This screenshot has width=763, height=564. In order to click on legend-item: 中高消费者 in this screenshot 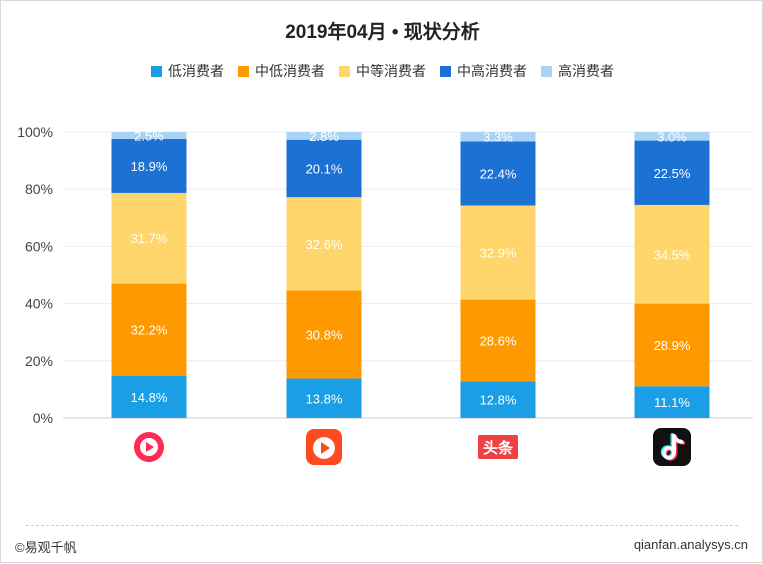, I will do `click(483, 71)`.